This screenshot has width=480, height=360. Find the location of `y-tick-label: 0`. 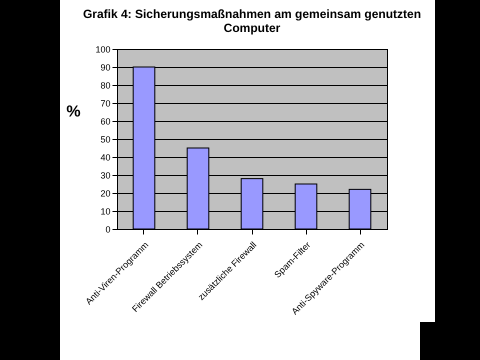

y-tick-label: 0 is located at coordinates (107, 229).